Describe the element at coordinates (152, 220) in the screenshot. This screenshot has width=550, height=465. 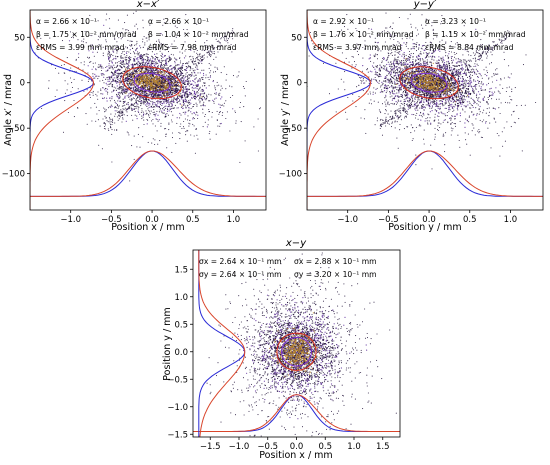
I see `x-tick-label: 0.0` at that location.